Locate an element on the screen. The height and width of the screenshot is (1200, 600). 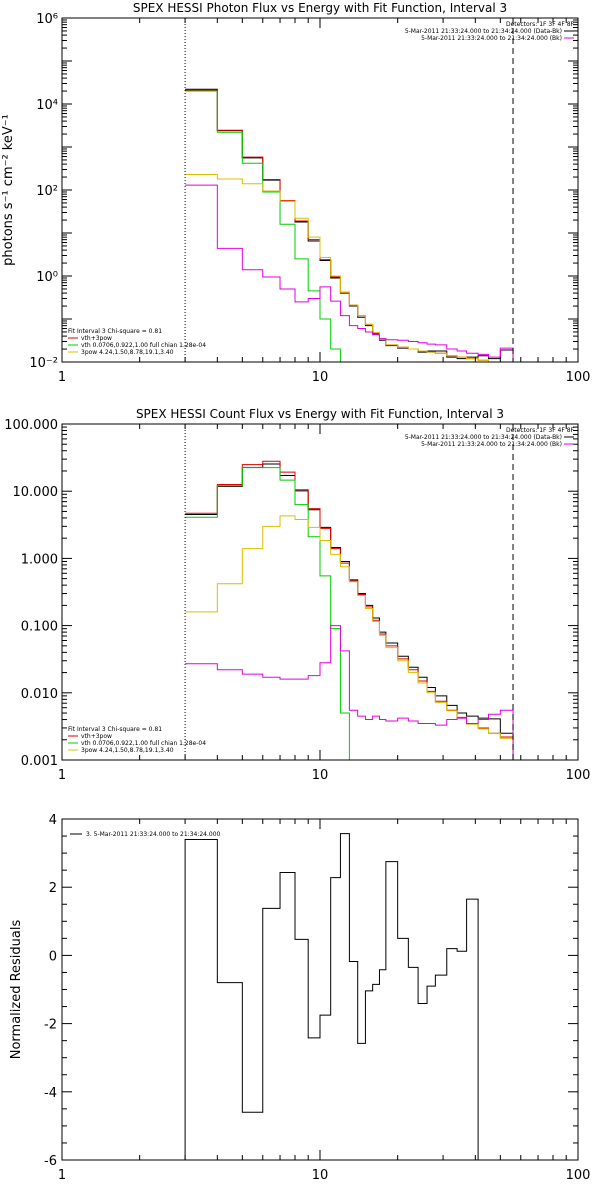
y-tick-label: 10⁻² is located at coordinates (43, 363).